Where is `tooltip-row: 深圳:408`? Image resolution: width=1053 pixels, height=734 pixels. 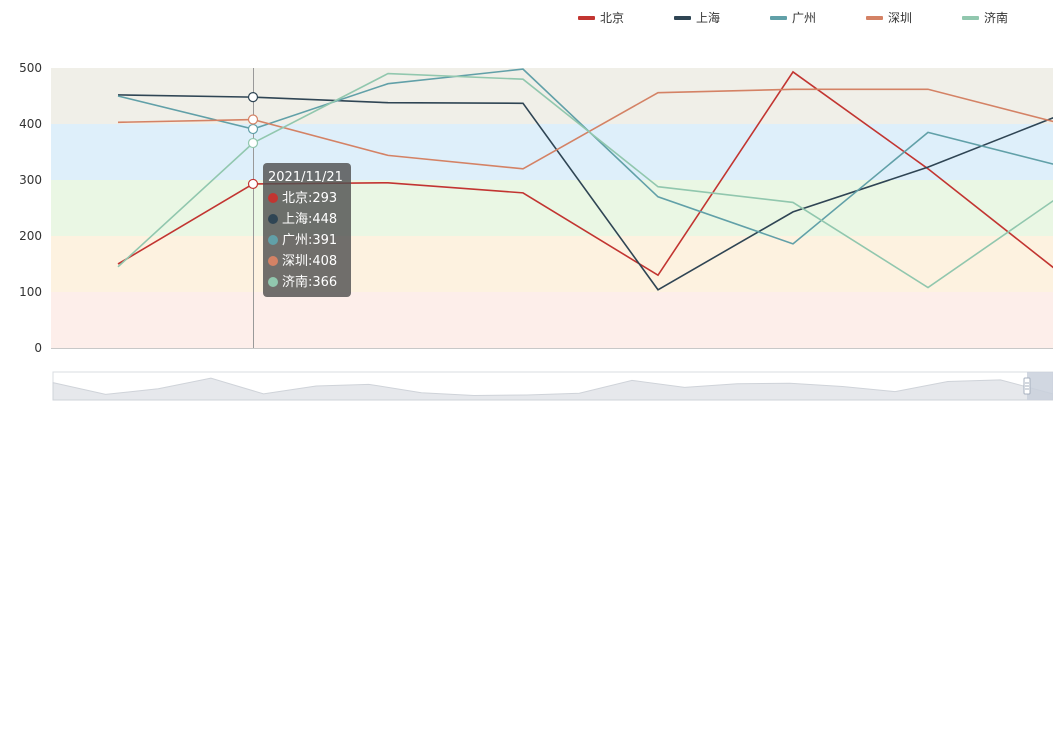 tooltip-row: 深圳:408 is located at coordinates (307, 261).